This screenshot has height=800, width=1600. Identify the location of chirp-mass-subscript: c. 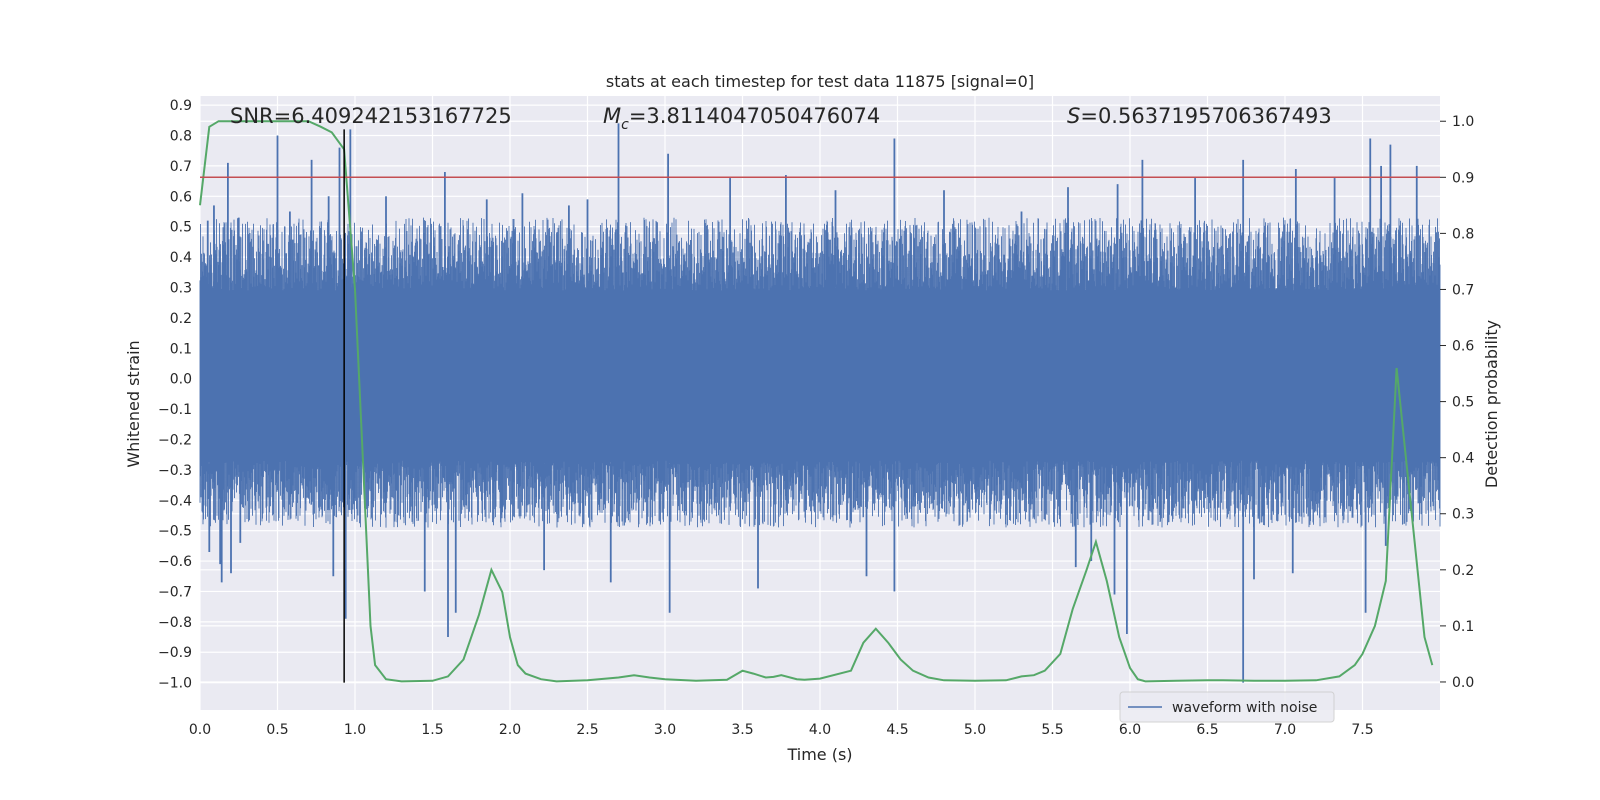
(625, 125).